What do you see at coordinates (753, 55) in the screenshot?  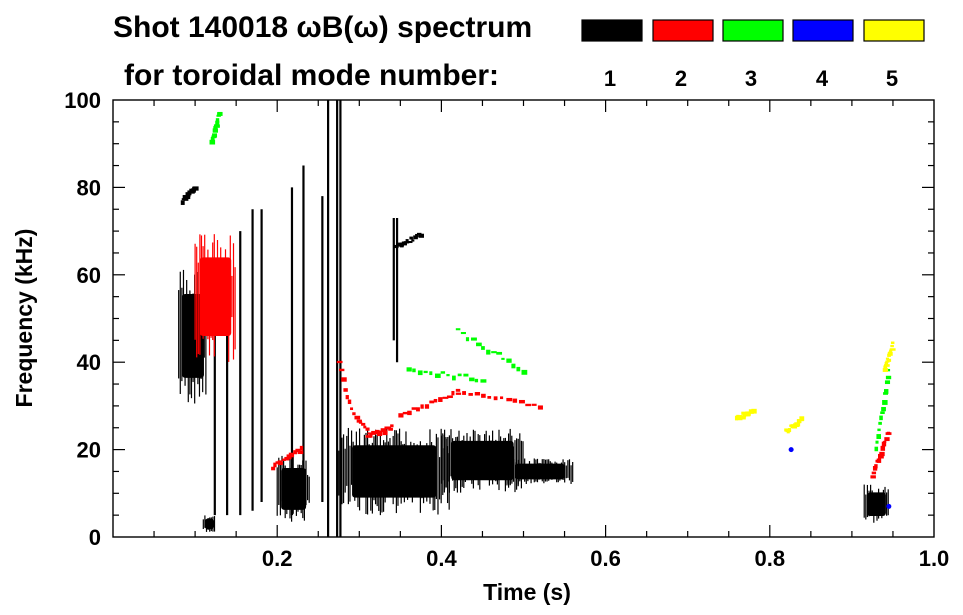 I see `legend: 1 2 3 4 5` at bounding box center [753, 55].